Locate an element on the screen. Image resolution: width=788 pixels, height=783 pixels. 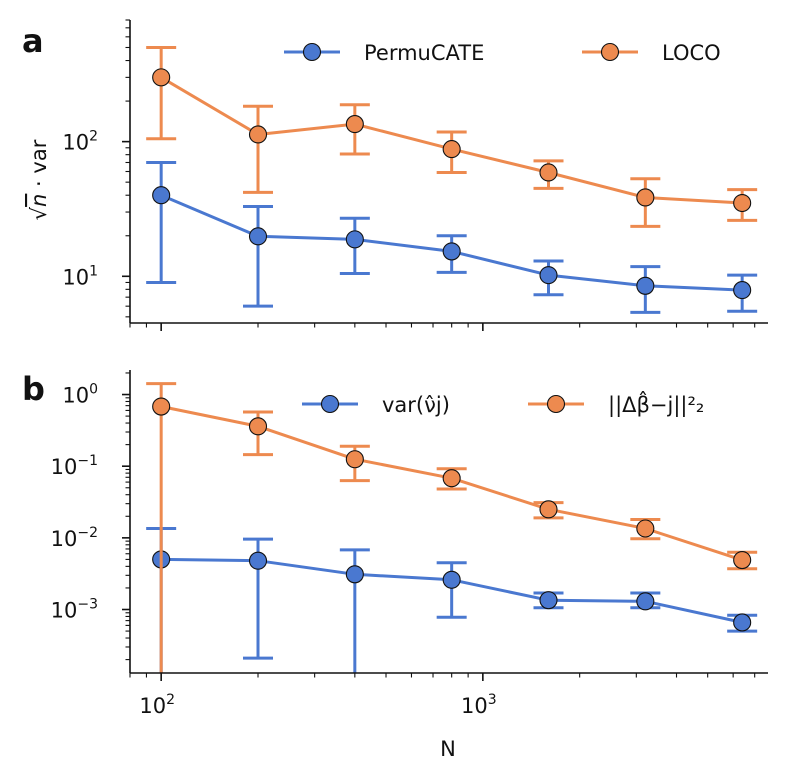
y-tick-label-b-1-base: 10 is located at coordinates (64, 467).